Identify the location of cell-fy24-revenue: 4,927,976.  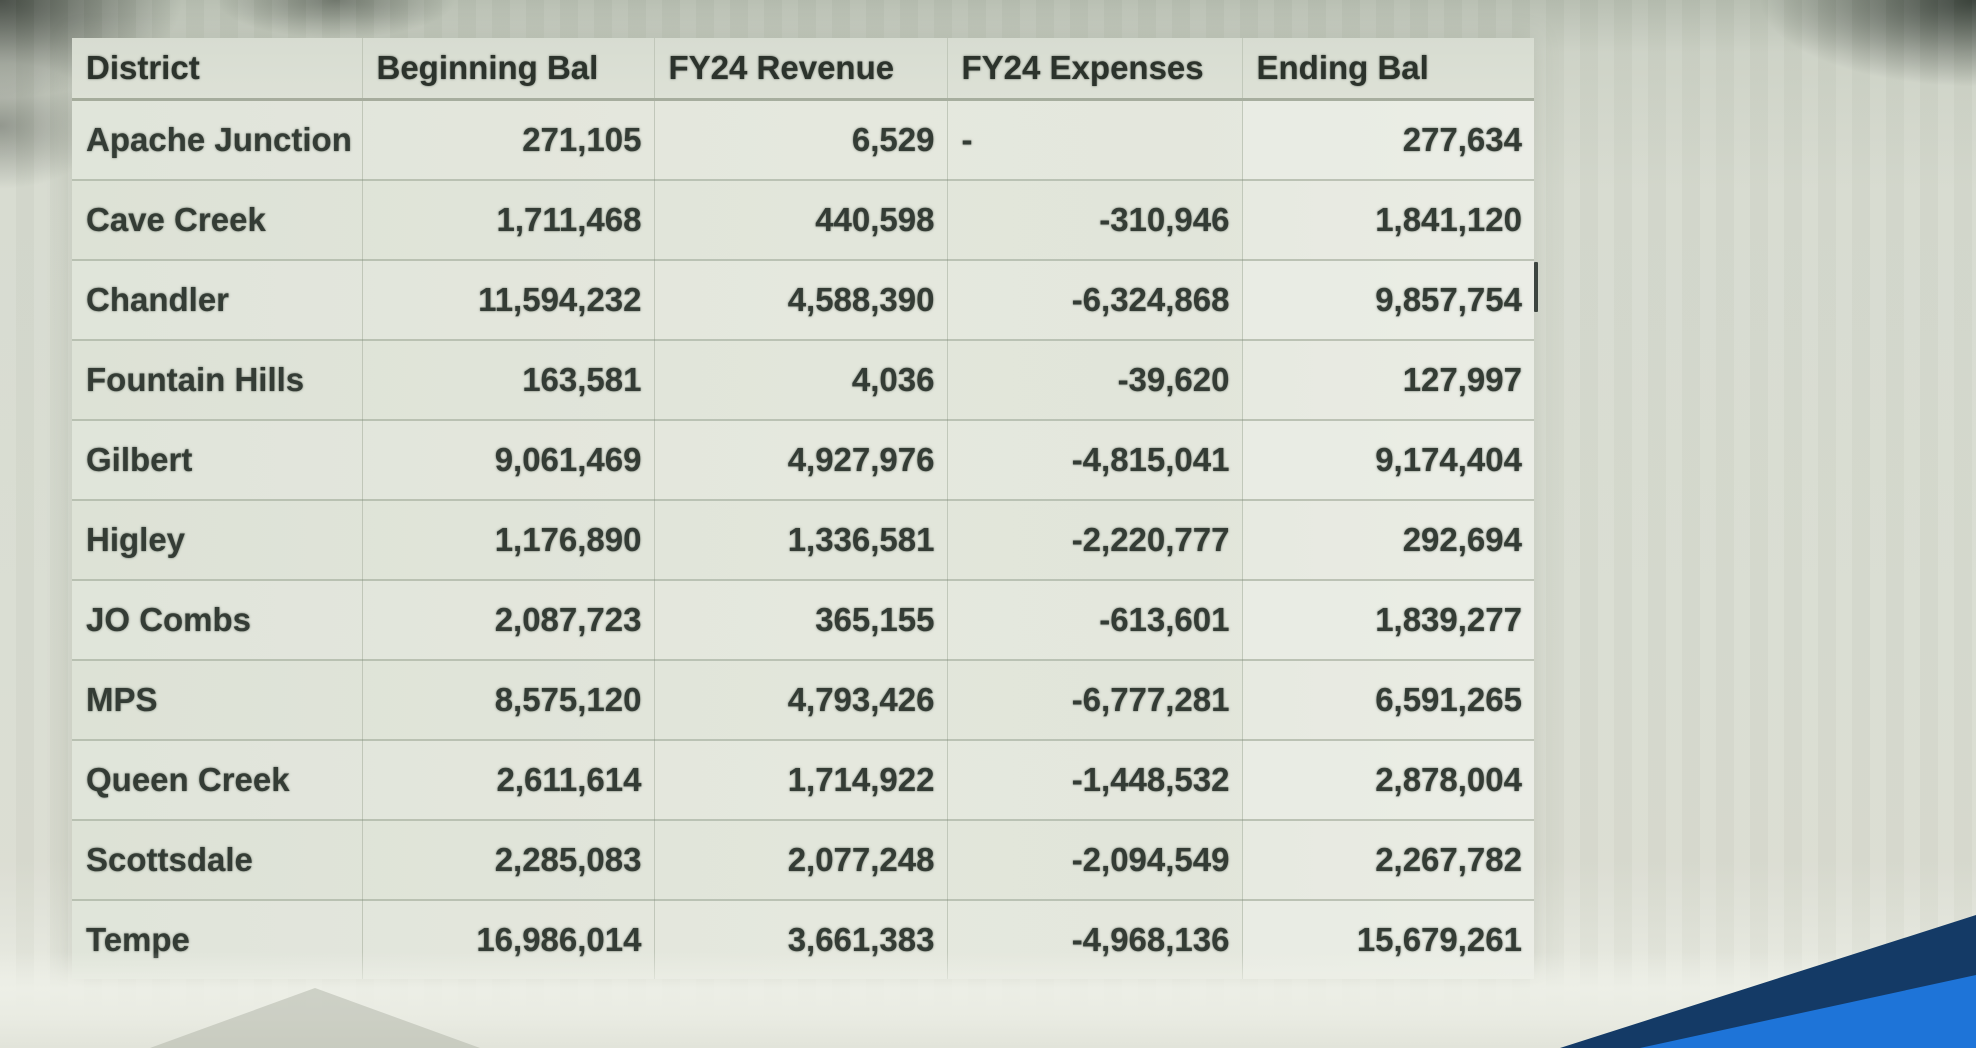
(800, 460).